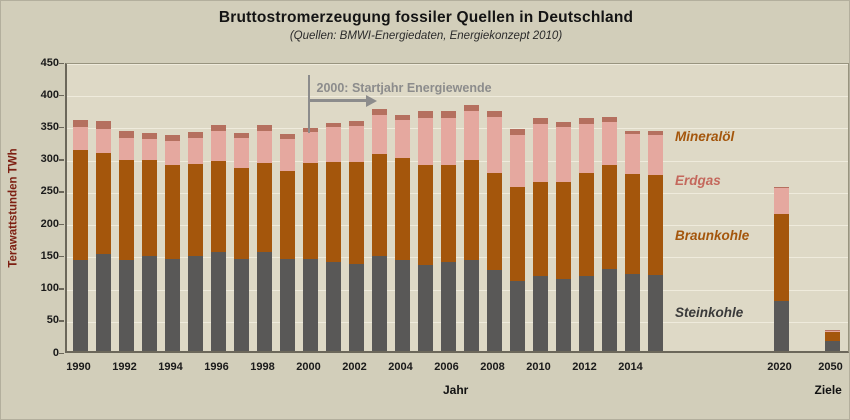  Describe the element at coordinates (446, 367) in the screenshot. I see `x-tick-label-2006: 2006` at that location.